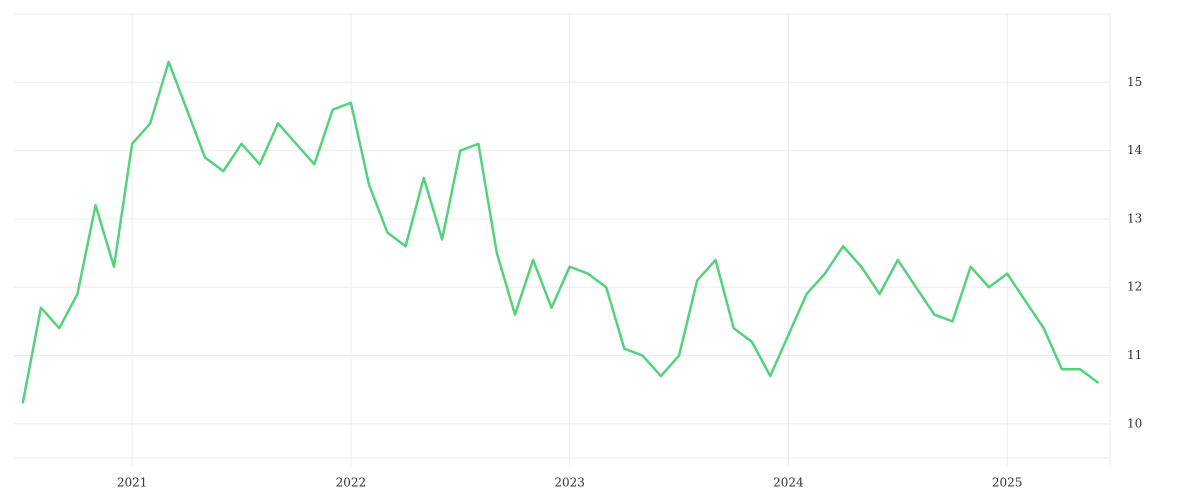 The image size is (1200, 500). What do you see at coordinates (788, 483) in the screenshot?
I see `x-tick-label: 2024` at bounding box center [788, 483].